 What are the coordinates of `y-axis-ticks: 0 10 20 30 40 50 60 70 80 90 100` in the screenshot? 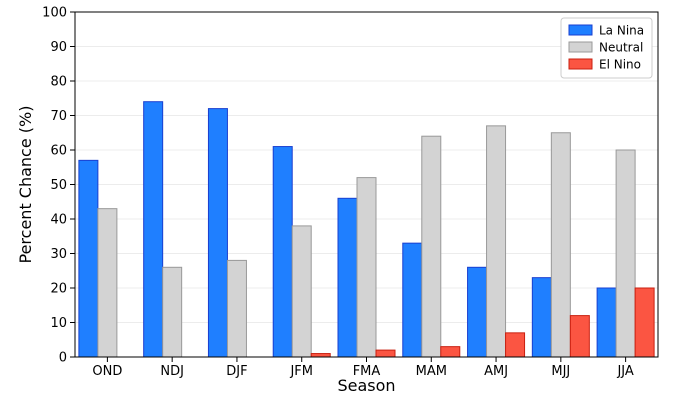 It's located at (58, 186).